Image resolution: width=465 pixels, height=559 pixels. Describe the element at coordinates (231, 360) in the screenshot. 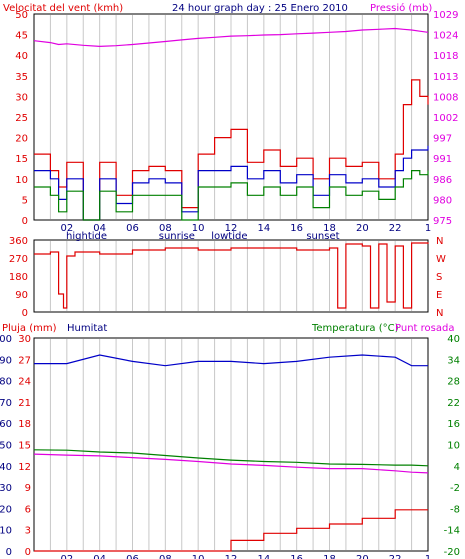

I see `series-humidity` at that location.